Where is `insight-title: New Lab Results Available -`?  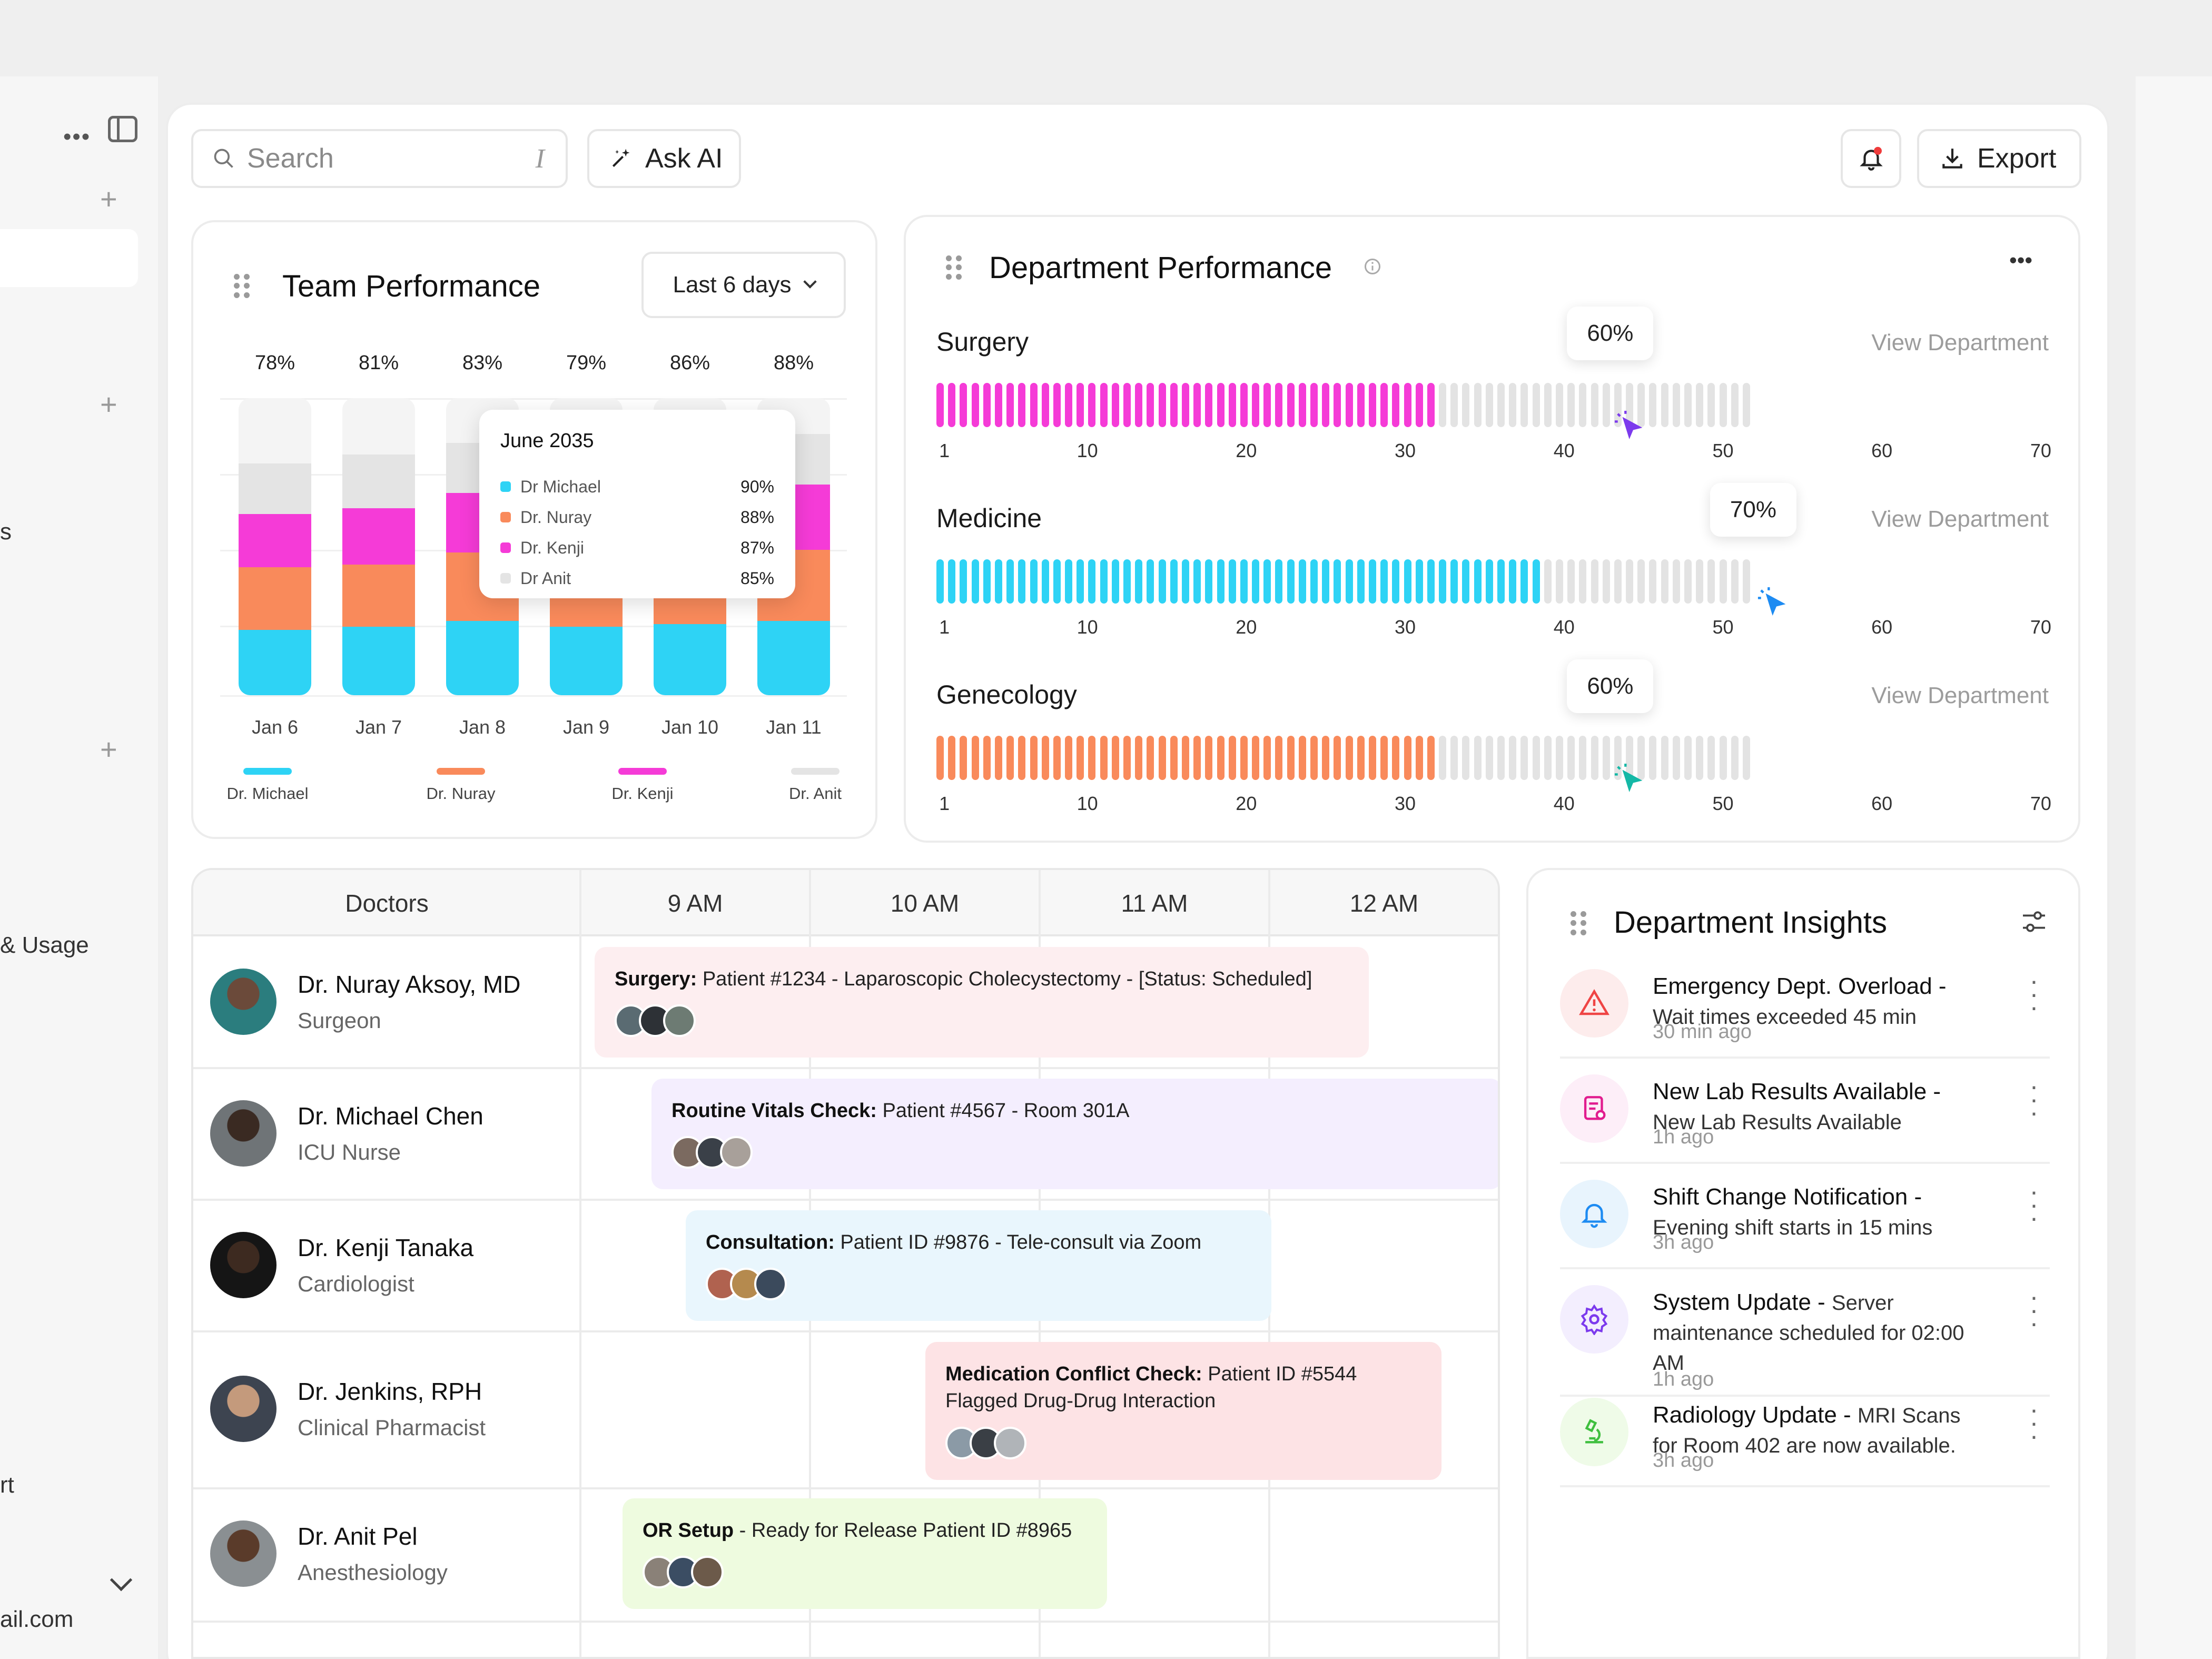 insight-title: New Lab Results Available - is located at coordinates (1797, 1091).